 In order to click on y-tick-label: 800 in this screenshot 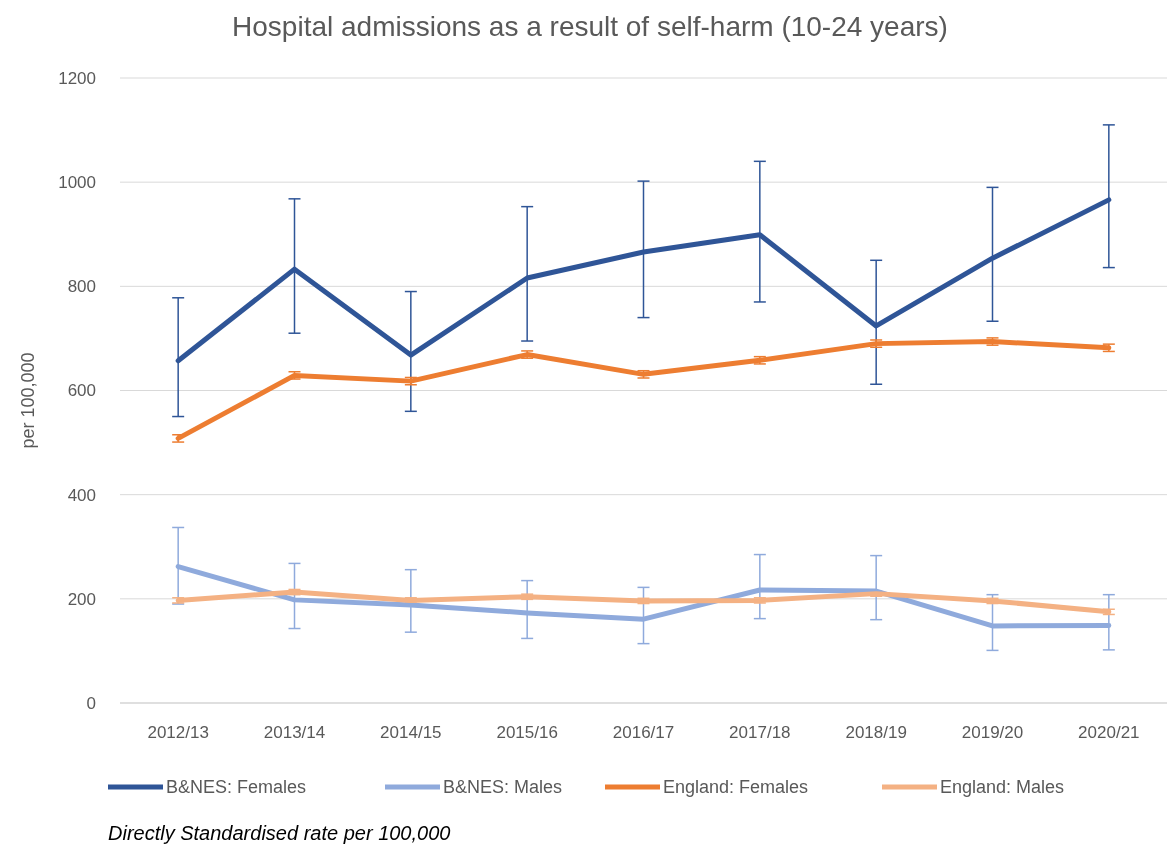, I will do `click(81, 287)`.